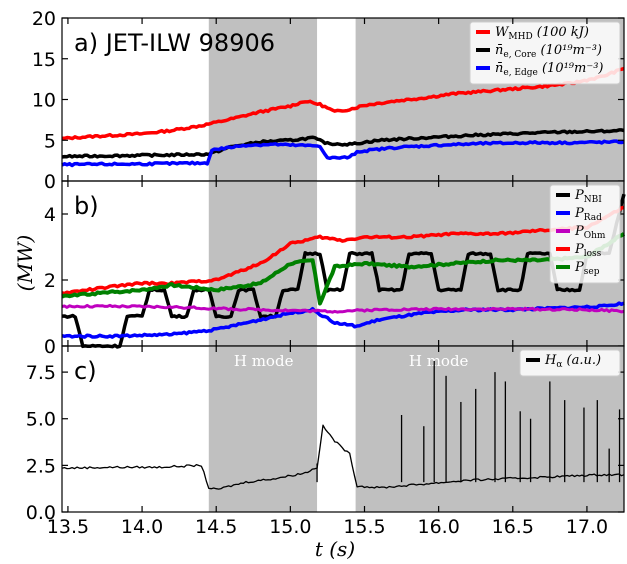 The image size is (627, 564). What do you see at coordinates (588, 214) in the screenshot?
I see `legend-entry: PRad` at bounding box center [588, 214].